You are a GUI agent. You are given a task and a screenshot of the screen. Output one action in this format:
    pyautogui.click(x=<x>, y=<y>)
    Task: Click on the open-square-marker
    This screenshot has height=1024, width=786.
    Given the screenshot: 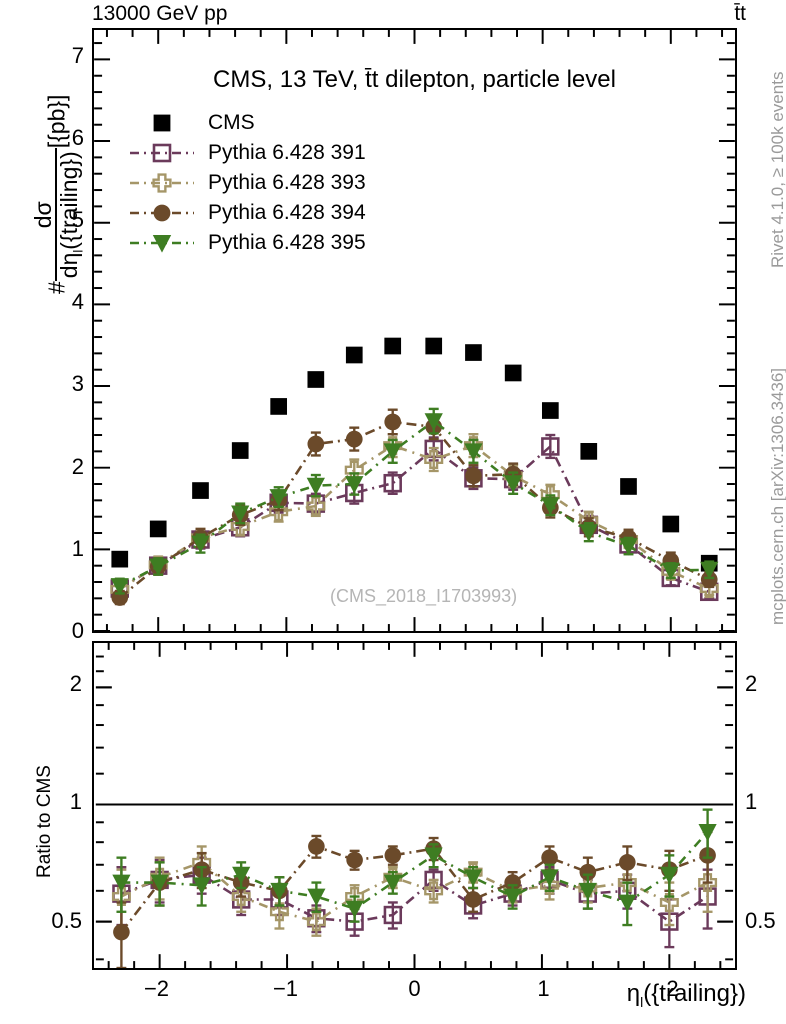 What is the action you would take?
    pyautogui.click(x=162, y=153)
    